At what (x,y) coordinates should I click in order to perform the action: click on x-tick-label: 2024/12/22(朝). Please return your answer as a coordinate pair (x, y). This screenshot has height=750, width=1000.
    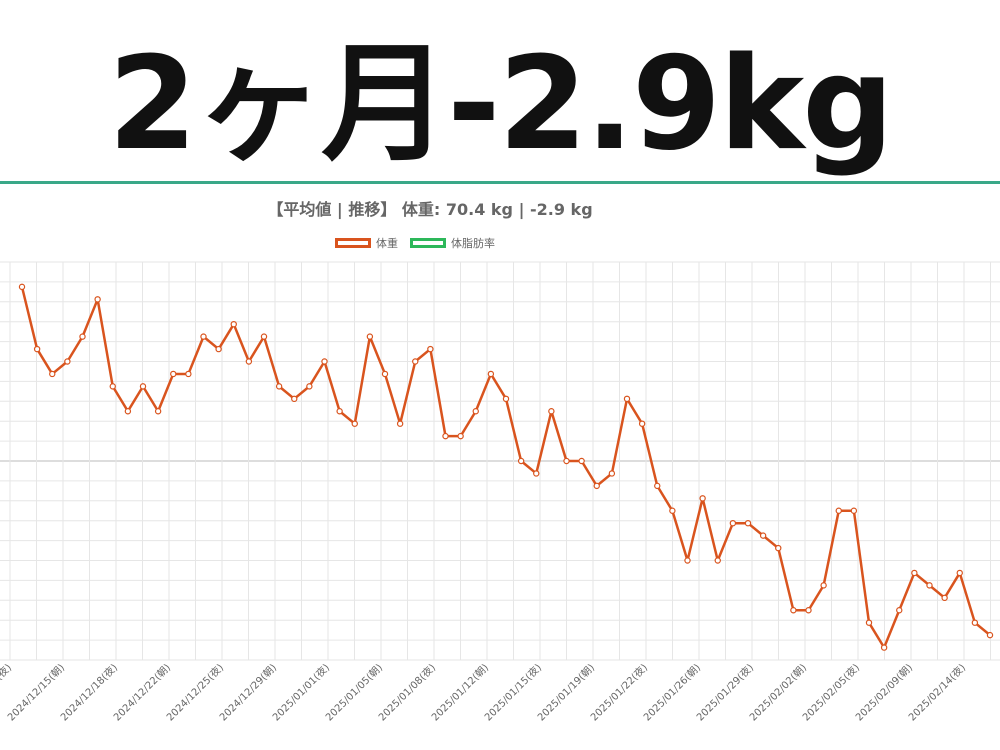
    Looking at the image, I should click on (142, 693).